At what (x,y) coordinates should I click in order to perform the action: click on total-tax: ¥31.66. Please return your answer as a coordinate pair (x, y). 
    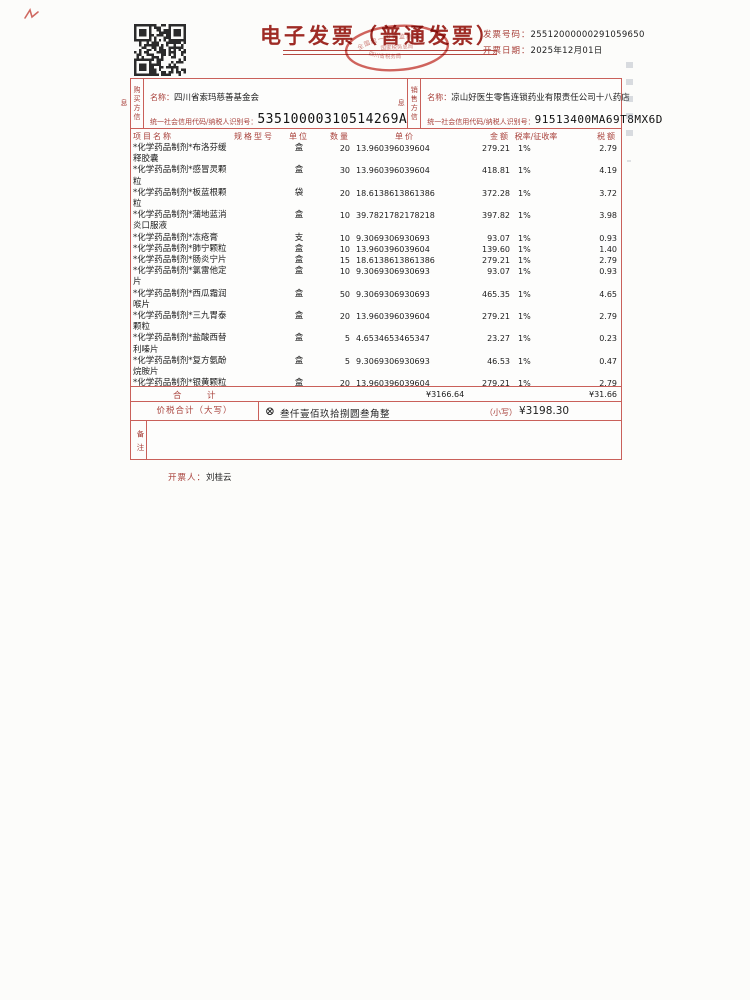
    Looking at the image, I should click on (603, 394).